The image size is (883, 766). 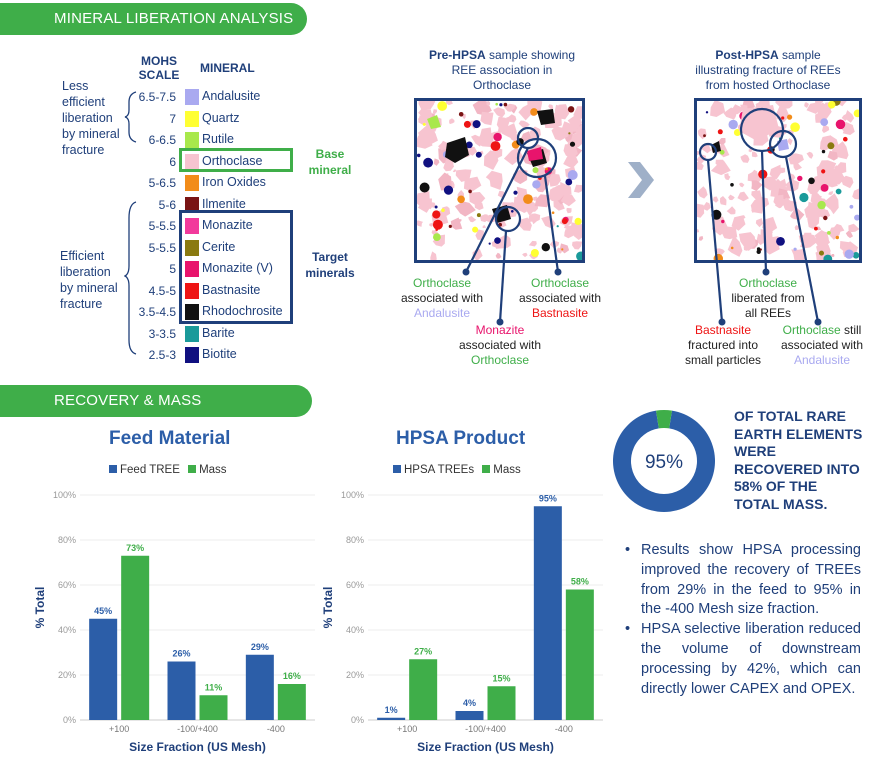 What do you see at coordinates (83, 102) in the screenshot?
I see `less-efficient-line: efficient` at bounding box center [83, 102].